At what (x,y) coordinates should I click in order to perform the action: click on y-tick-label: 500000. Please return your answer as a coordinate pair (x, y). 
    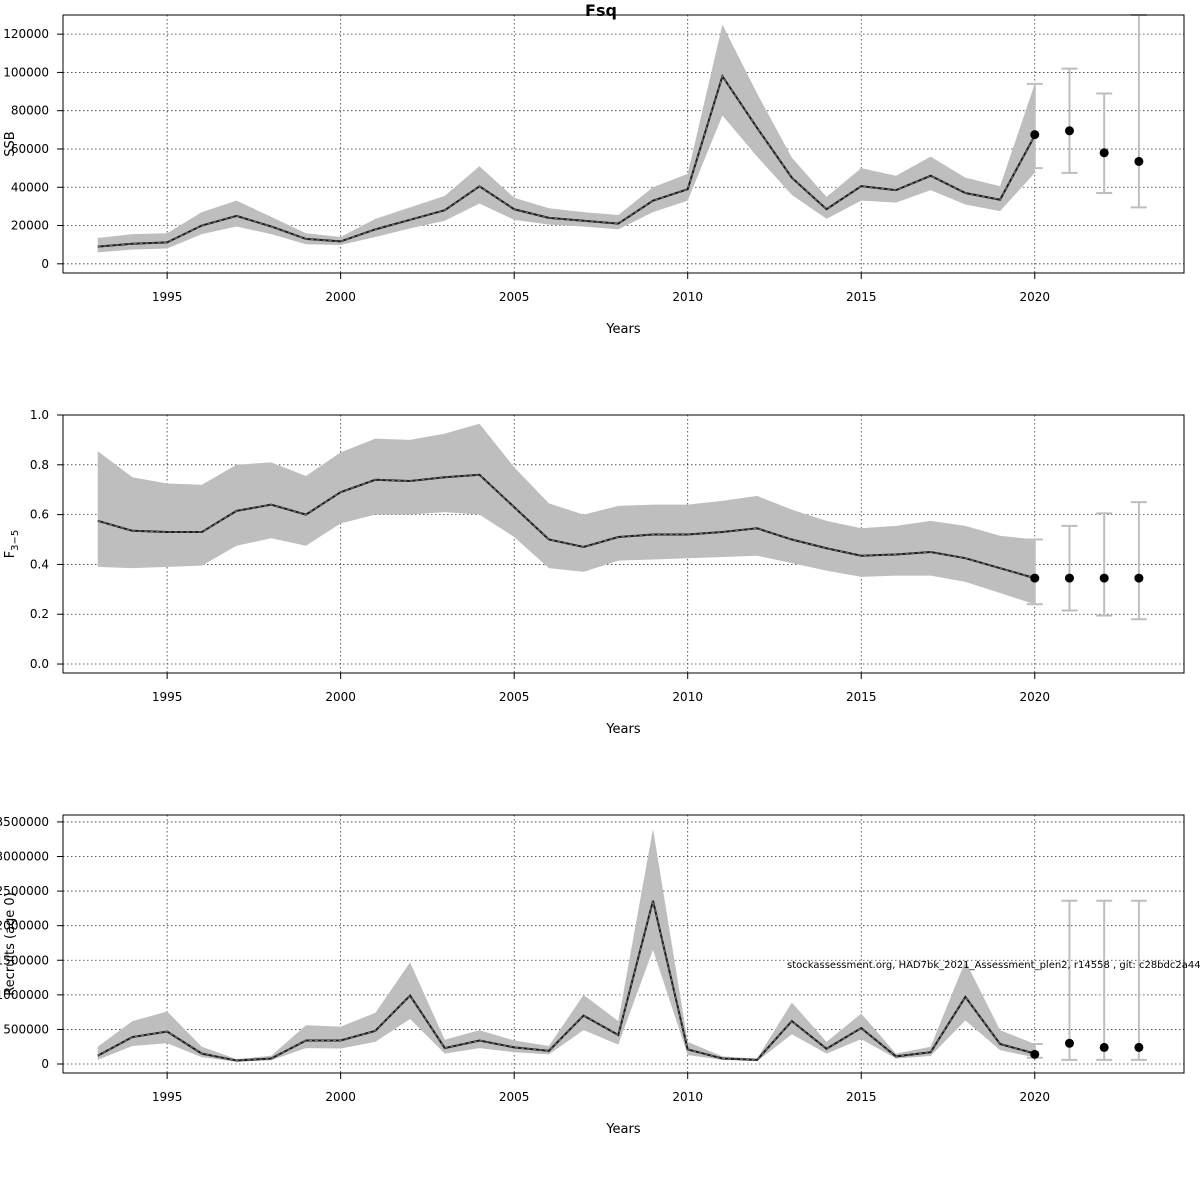
    Looking at the image, I should click on (26, 1029).